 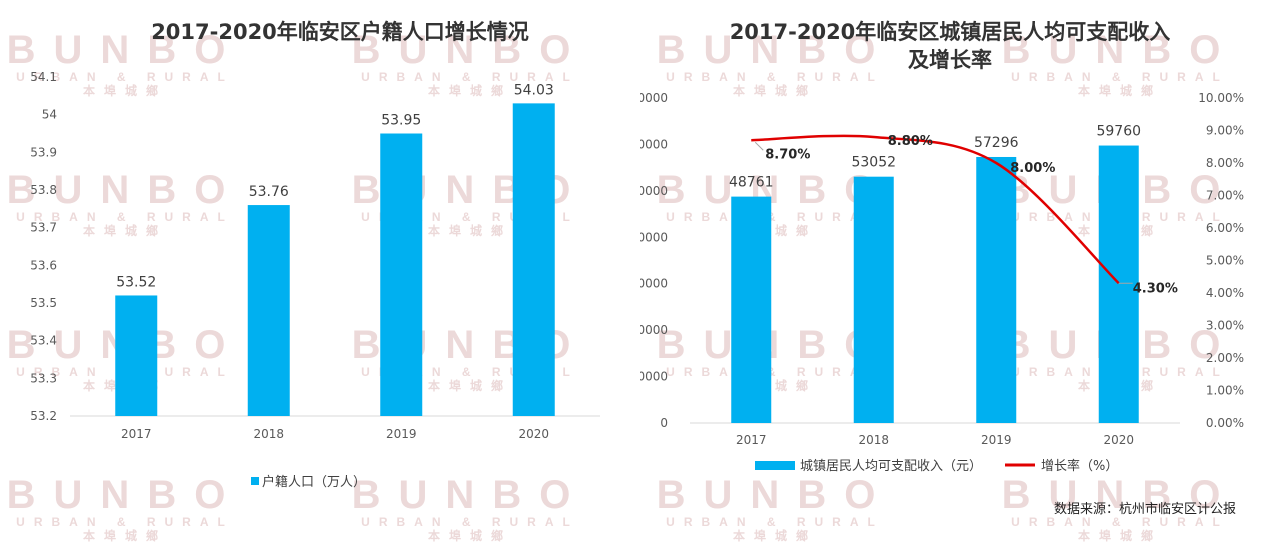 I want to click on y-tick-label: 53.8, so click(x=43, y=190).